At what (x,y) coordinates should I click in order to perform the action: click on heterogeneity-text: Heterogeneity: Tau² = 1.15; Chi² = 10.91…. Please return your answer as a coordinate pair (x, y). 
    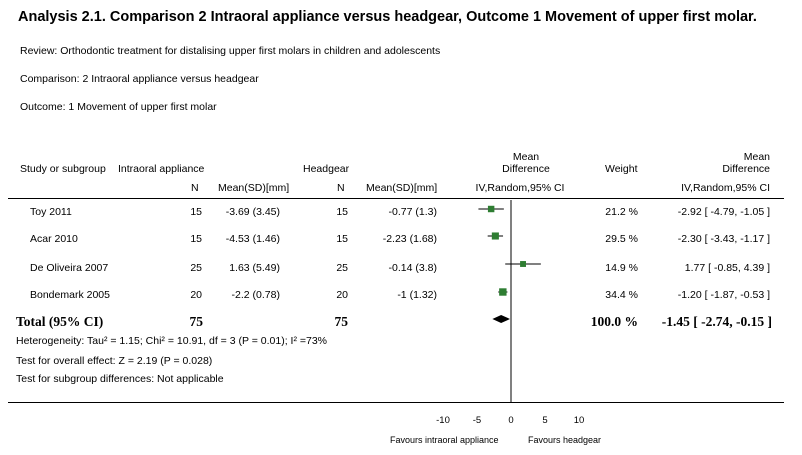
    Looking at the image, I should click on (172, 341).